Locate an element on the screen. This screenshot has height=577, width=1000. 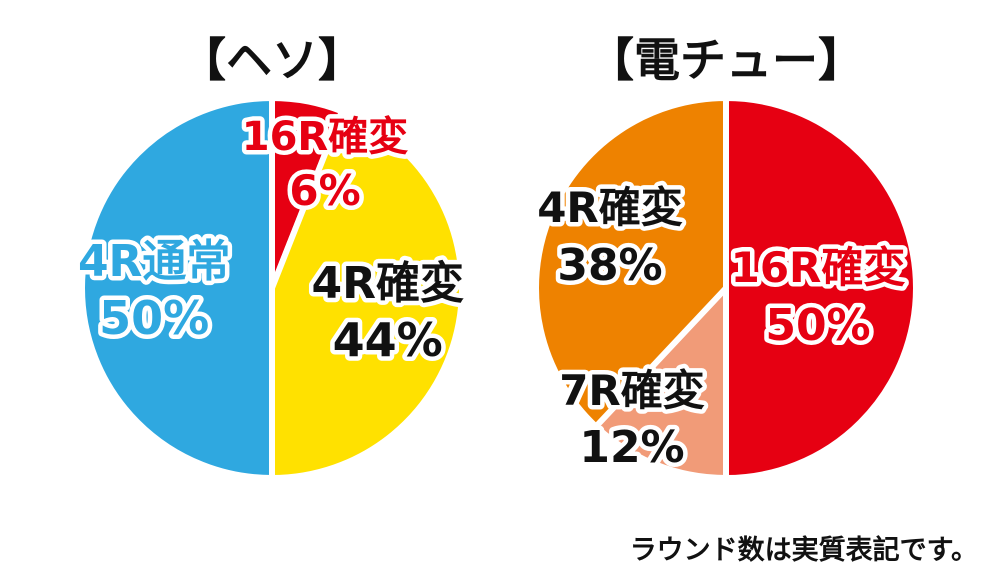
slice-value-label: 38% is located at coordinates (609, 265).